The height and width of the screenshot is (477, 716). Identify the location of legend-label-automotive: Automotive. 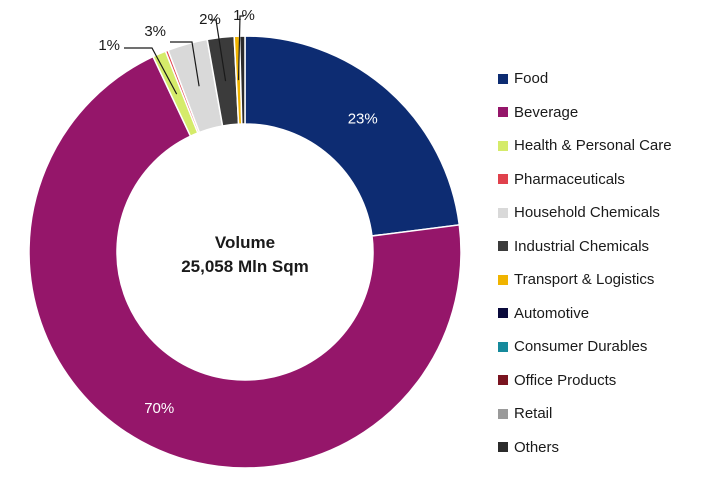
(552, 313).